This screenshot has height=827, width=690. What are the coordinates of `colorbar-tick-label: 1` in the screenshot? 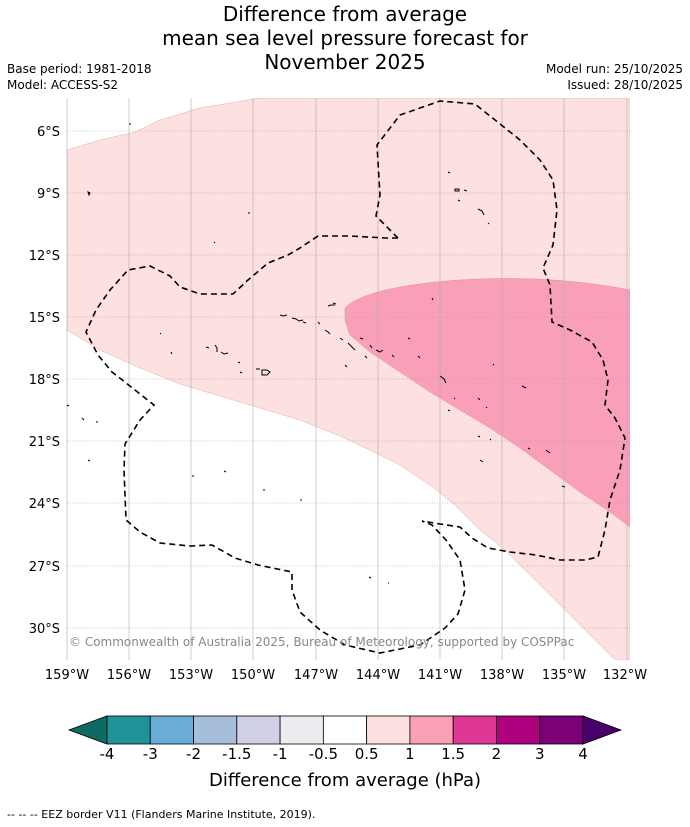 It's located at (410, 754).